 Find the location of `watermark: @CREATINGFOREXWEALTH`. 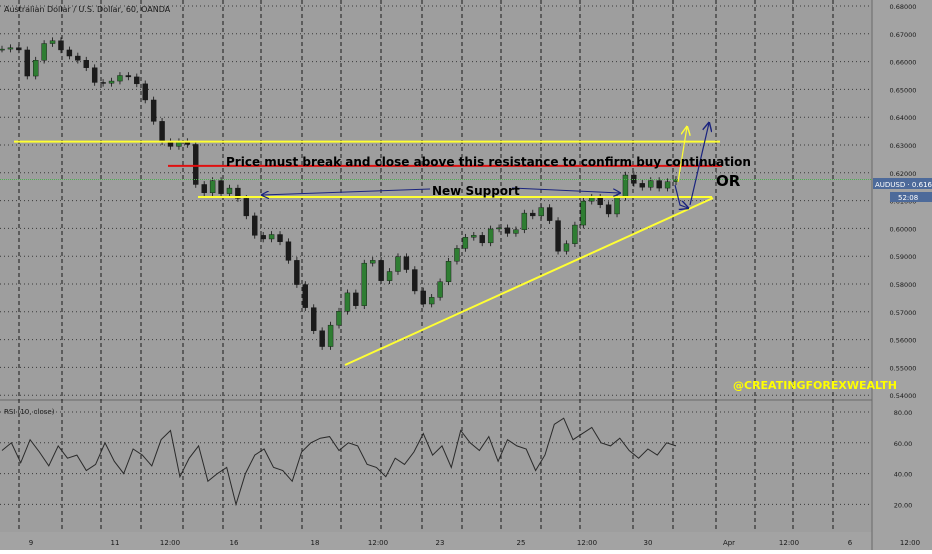

watermark: @CREATINGFOREXWEALTH is located at coordinates (815, 385).